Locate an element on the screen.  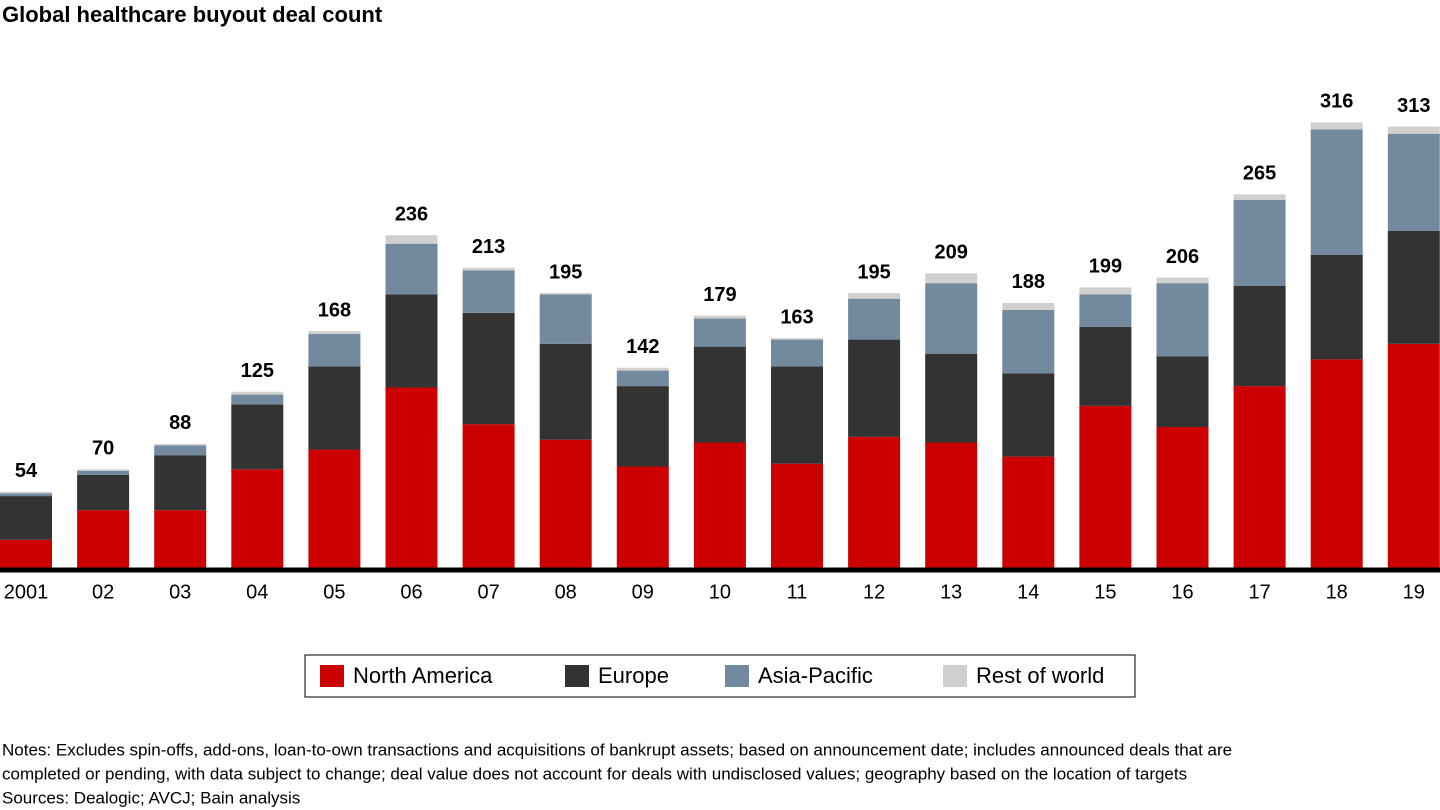
total-label: 168 is located at coordinates (334, 310).